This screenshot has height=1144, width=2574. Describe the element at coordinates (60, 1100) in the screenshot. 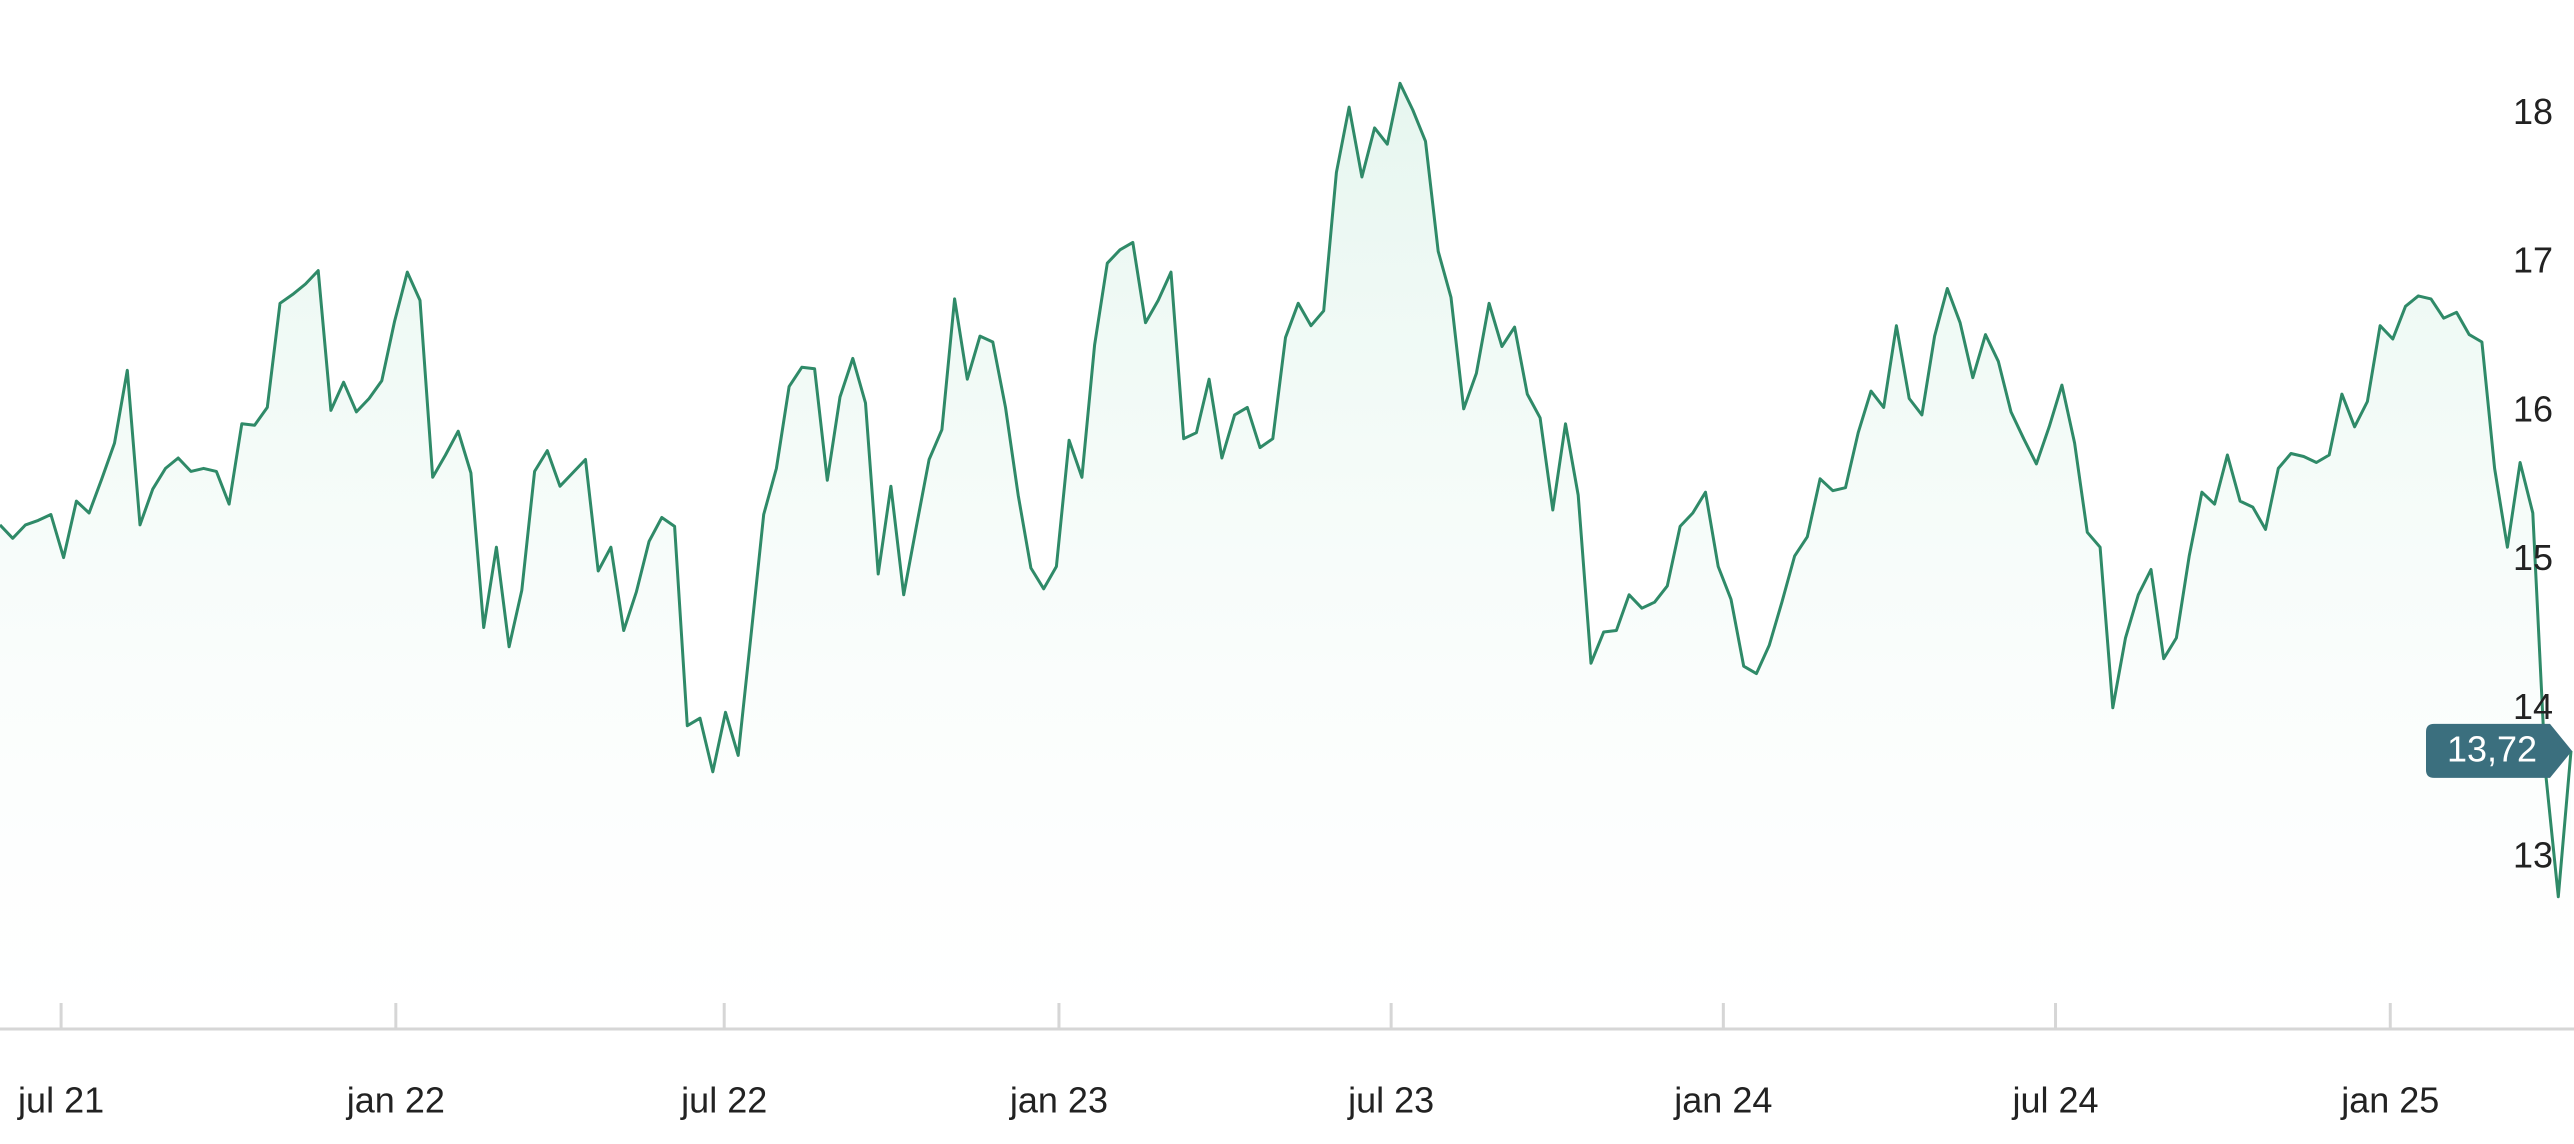

I see `x-tick-label: jul 21` at that location.